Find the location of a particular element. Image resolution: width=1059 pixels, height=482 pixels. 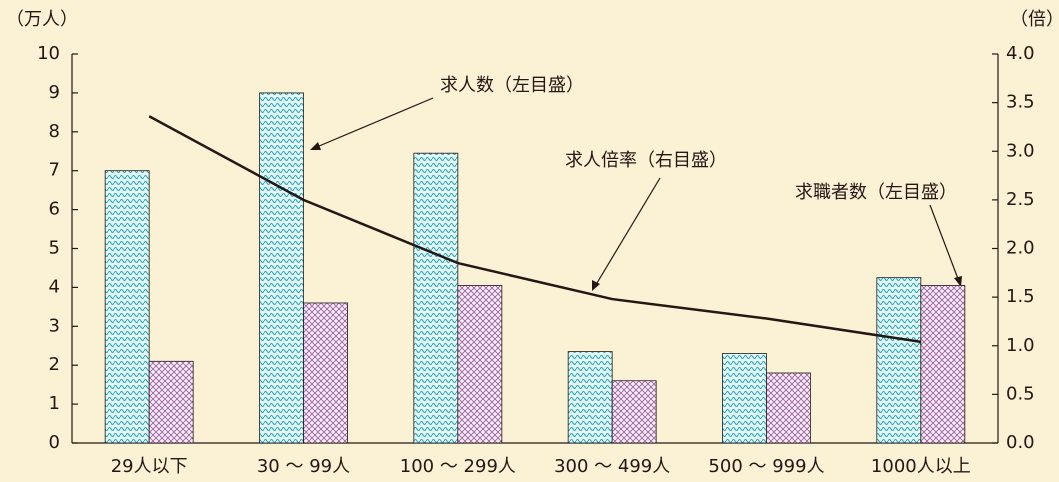

y-axis-label: （万人） is located at coordinates (42, 19).